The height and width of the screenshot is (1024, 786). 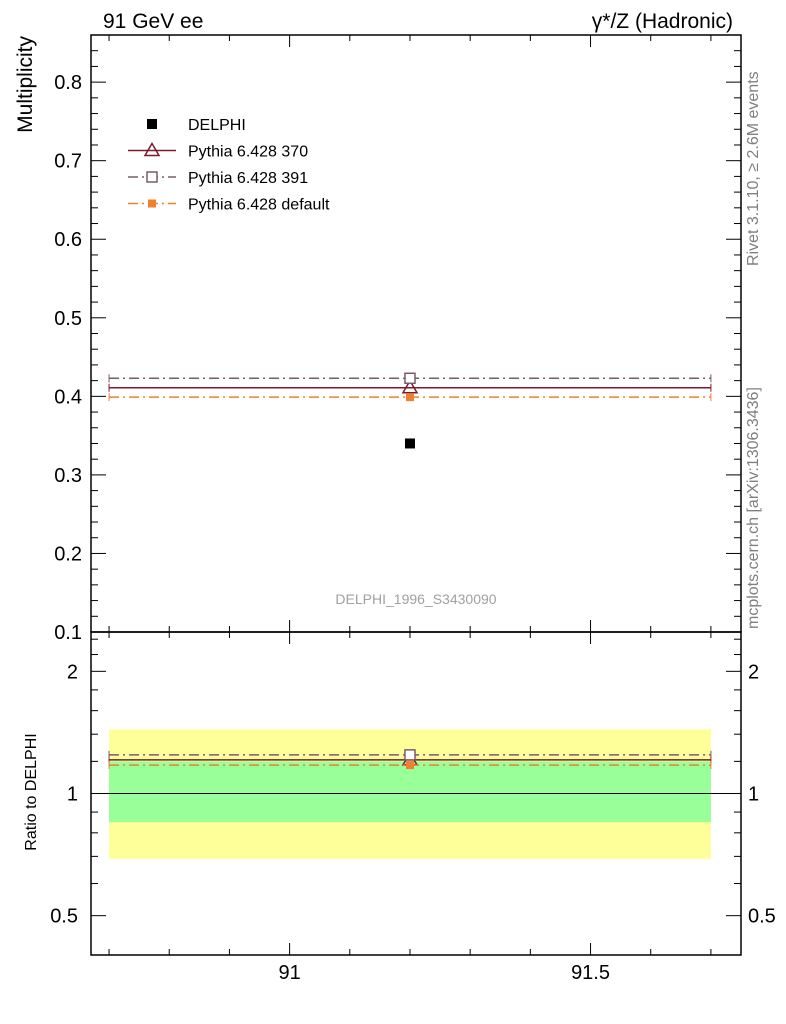 I want to click on legend-item: DELPHI, so click(x=196, y=125).